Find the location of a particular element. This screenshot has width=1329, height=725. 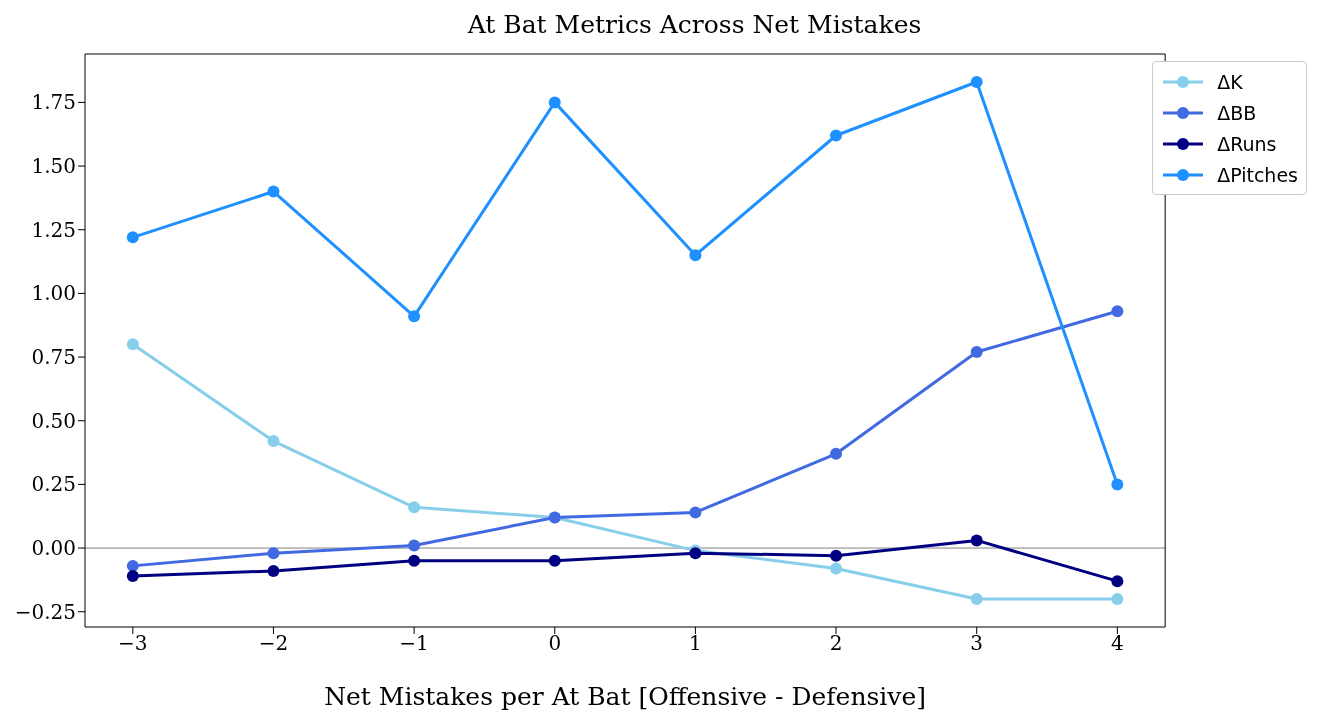

y-tick-label: 1.75 is located at coordinates (53, 102).